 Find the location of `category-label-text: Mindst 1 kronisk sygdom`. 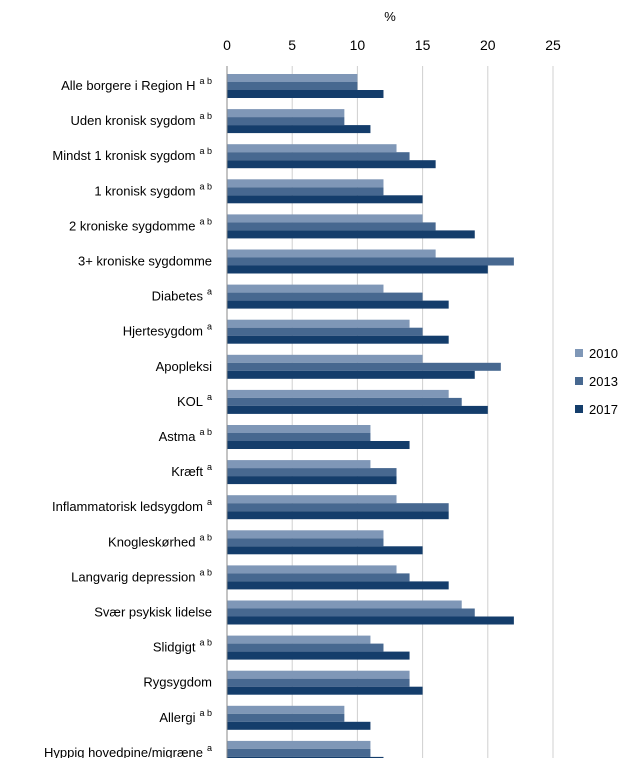

category-label-text: Mindst 1 kronisk sygdom is located at coordinates (123, 155).